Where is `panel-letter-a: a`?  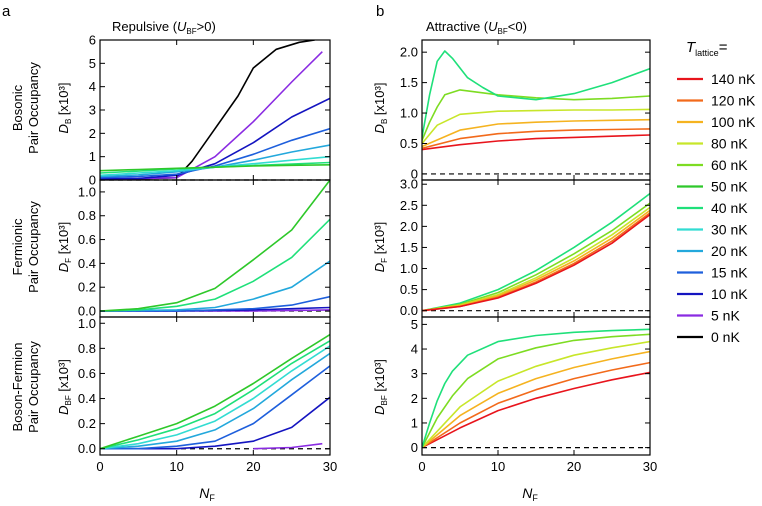 panel-letter-a: a is located at coordinates (6, 11).